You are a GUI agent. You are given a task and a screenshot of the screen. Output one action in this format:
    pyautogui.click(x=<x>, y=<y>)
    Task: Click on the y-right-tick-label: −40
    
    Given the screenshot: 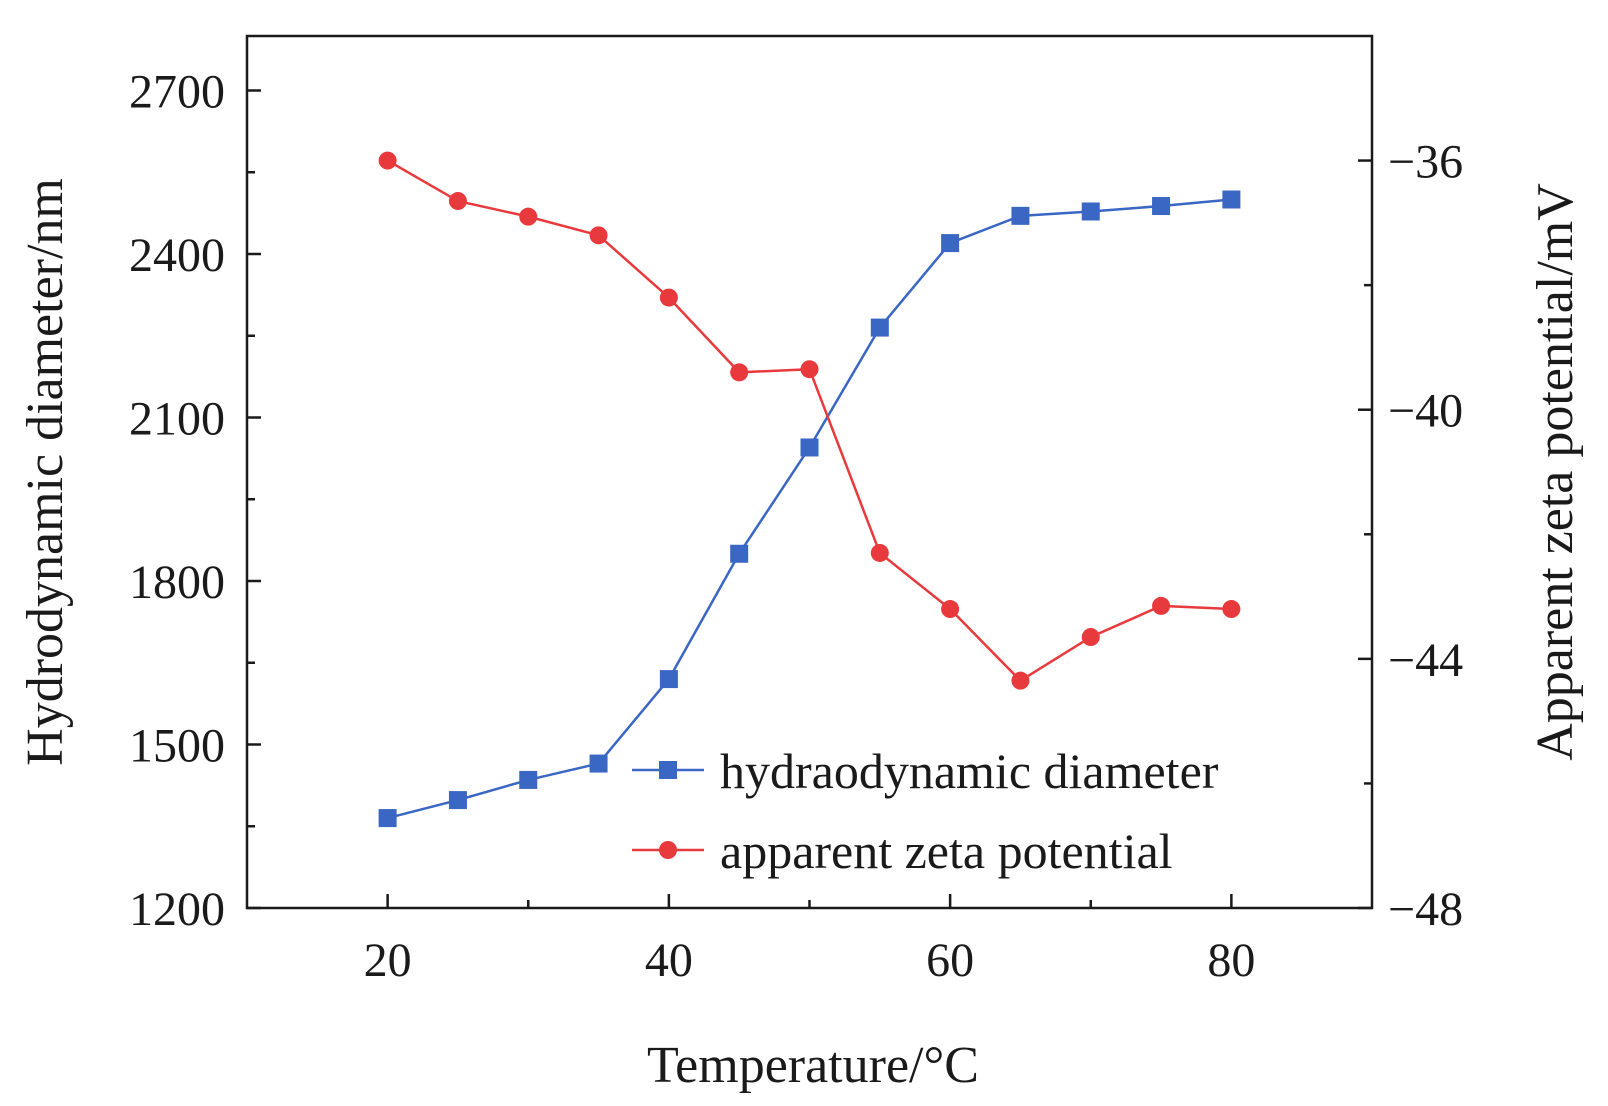 What is the action you would take?
    pyautogui.click(x=1425, y=411)
    